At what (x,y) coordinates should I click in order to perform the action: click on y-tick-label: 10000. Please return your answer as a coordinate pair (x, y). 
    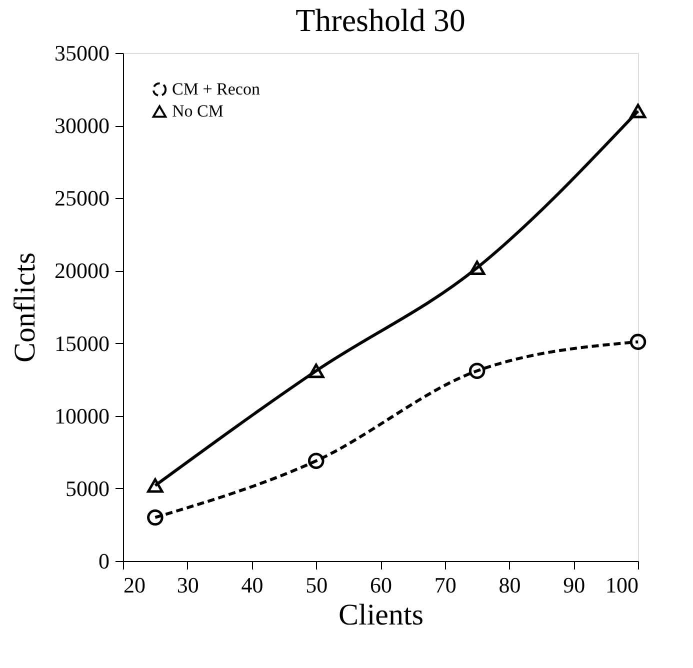
    Looking at the image, I should click on (82, 415).